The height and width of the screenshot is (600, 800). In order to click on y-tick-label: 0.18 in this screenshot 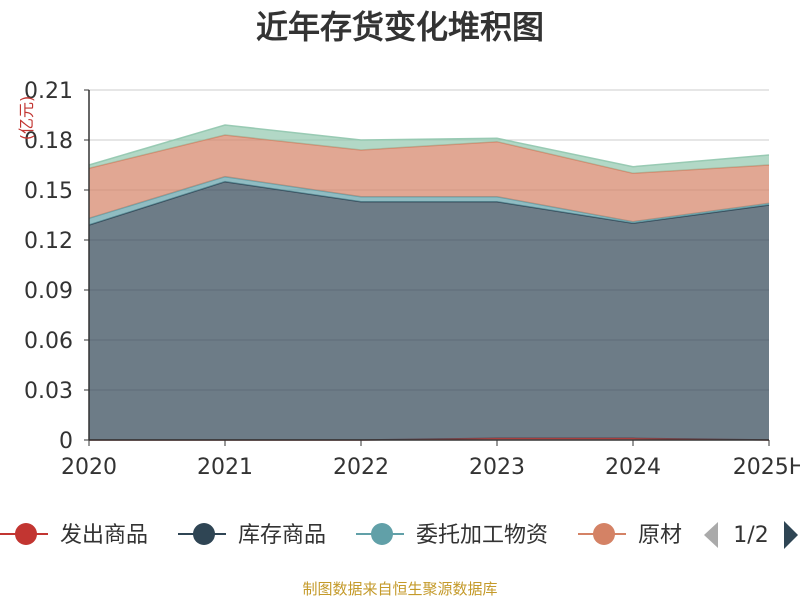, I will do `click(48, 141)`.